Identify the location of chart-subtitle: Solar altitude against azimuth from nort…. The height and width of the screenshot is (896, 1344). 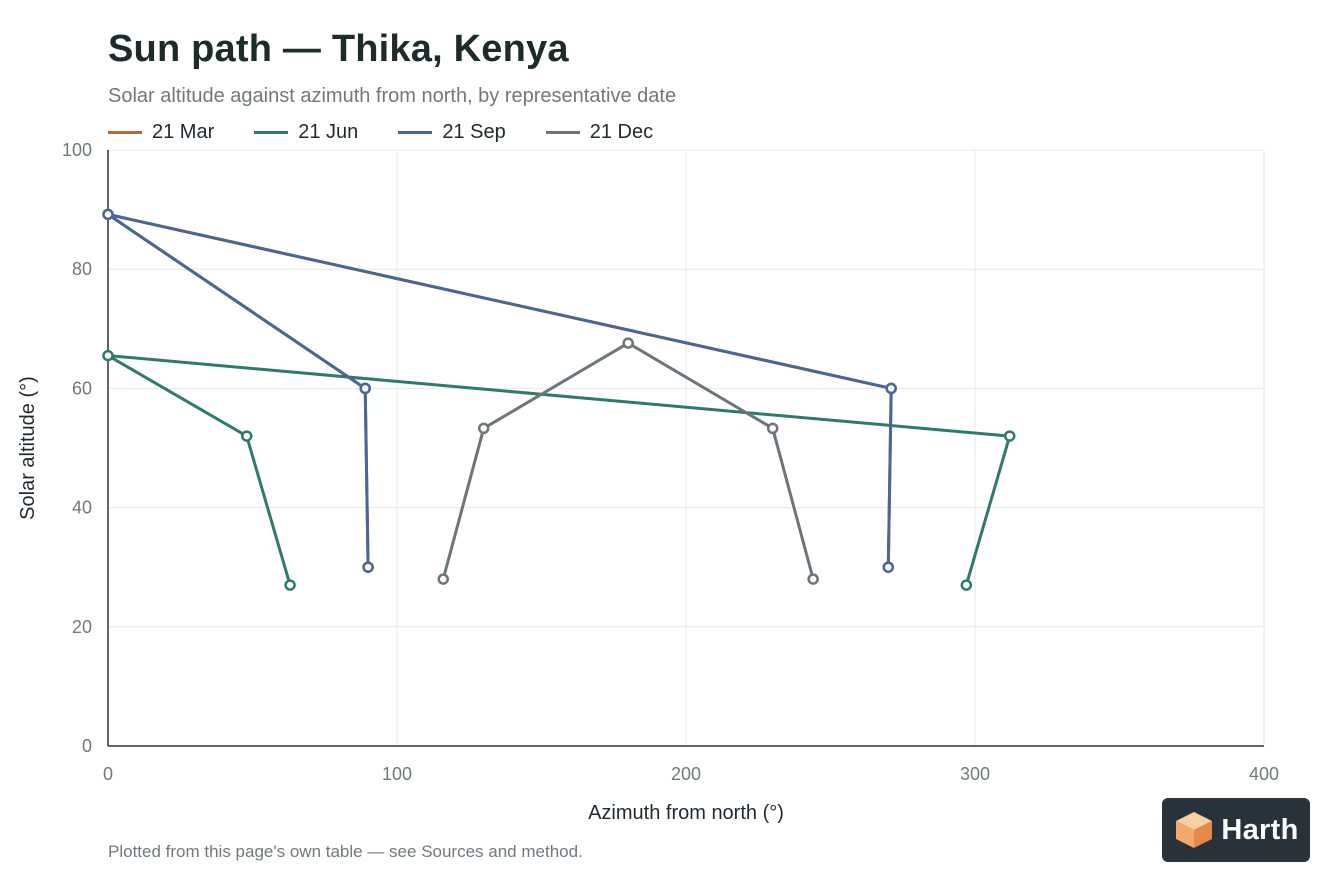
(392, 96).